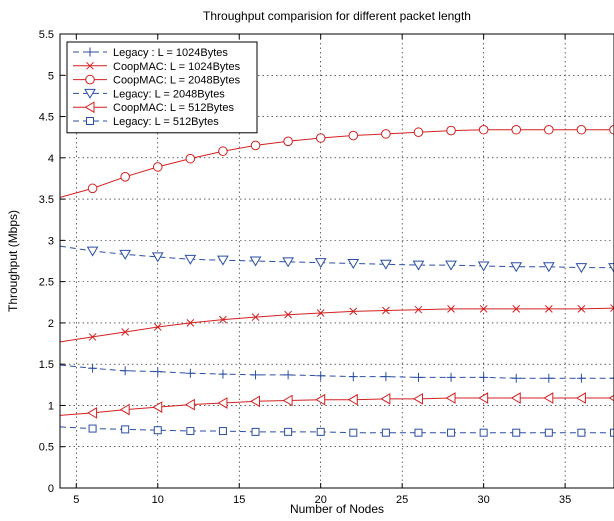 The width and height of the screenshot is (614, 521). I want to click on x-tick-label: 25, so click(402, 500).